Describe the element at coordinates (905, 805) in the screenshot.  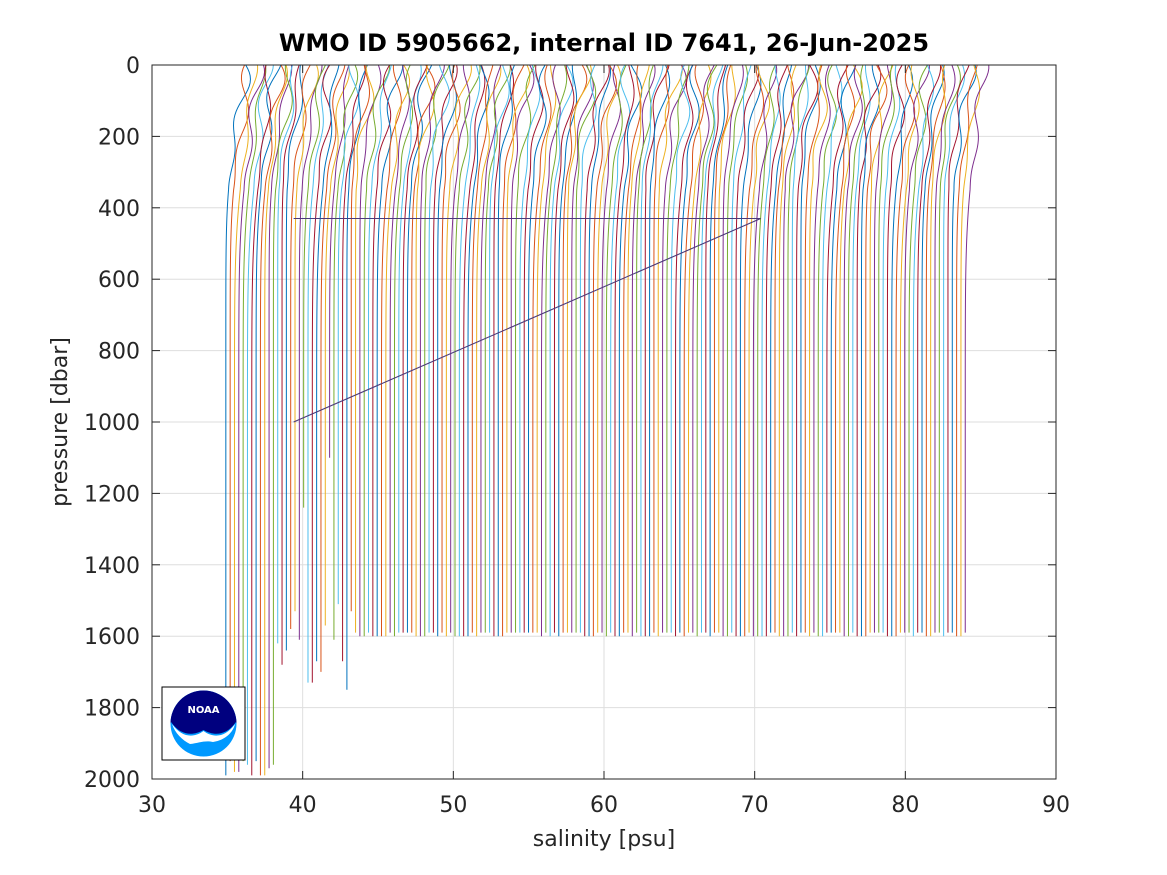
I see `x-tick-label: 80` at that location.